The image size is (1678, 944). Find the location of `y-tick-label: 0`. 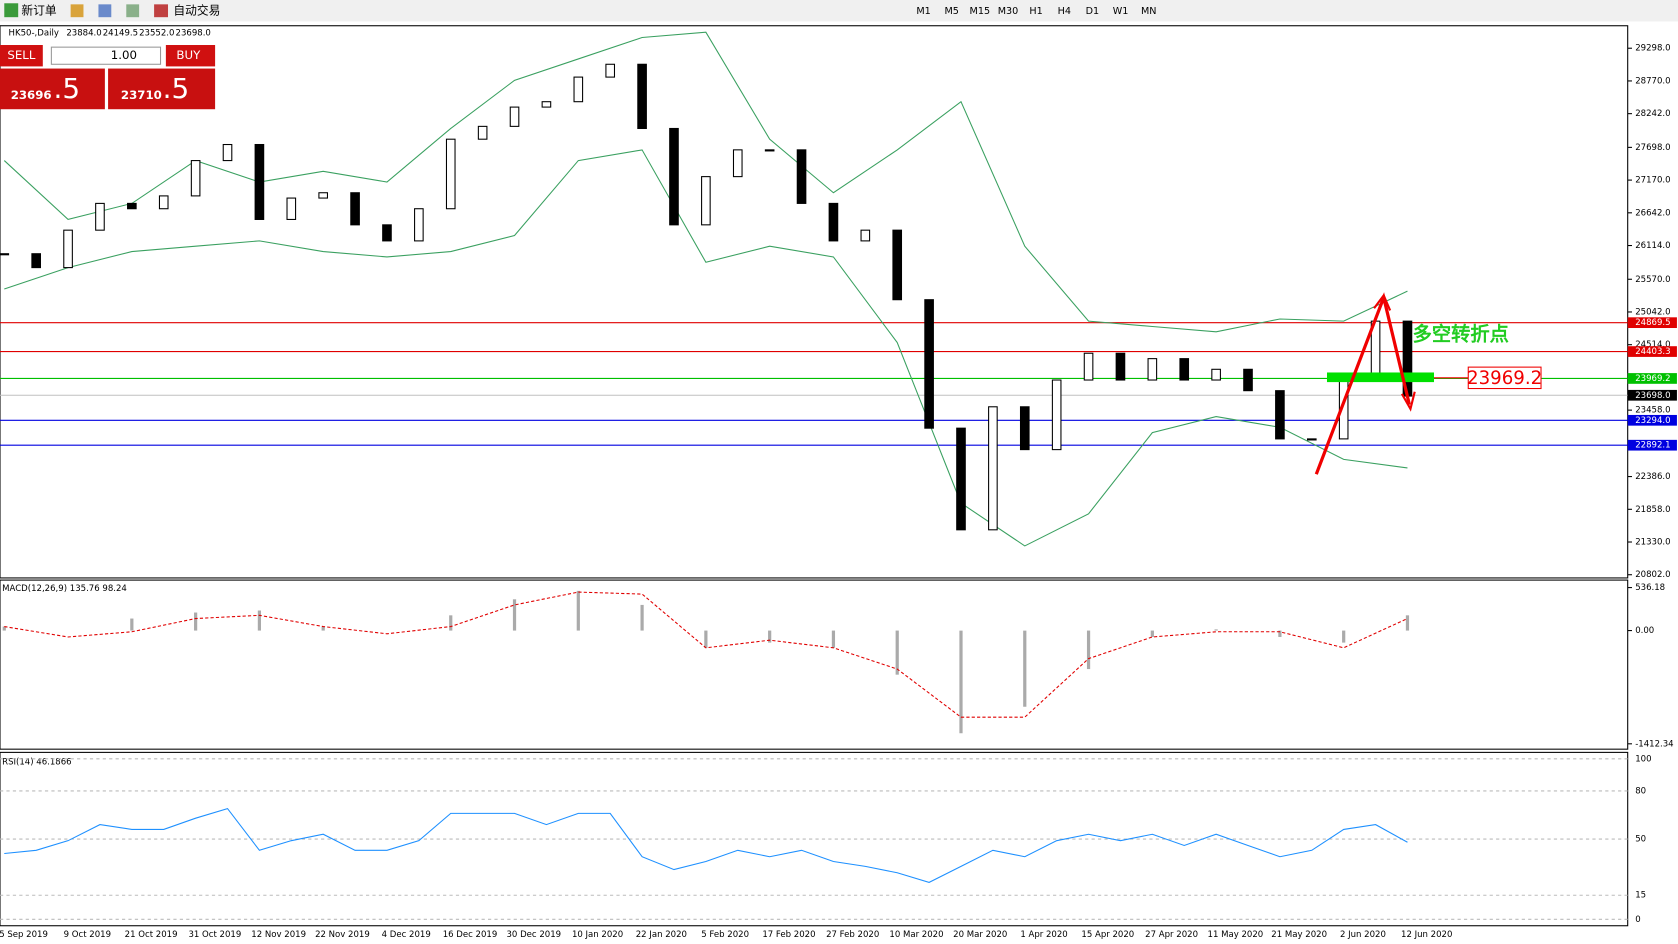

y-tick-label: 0 is located at coordinates (1637, 920).